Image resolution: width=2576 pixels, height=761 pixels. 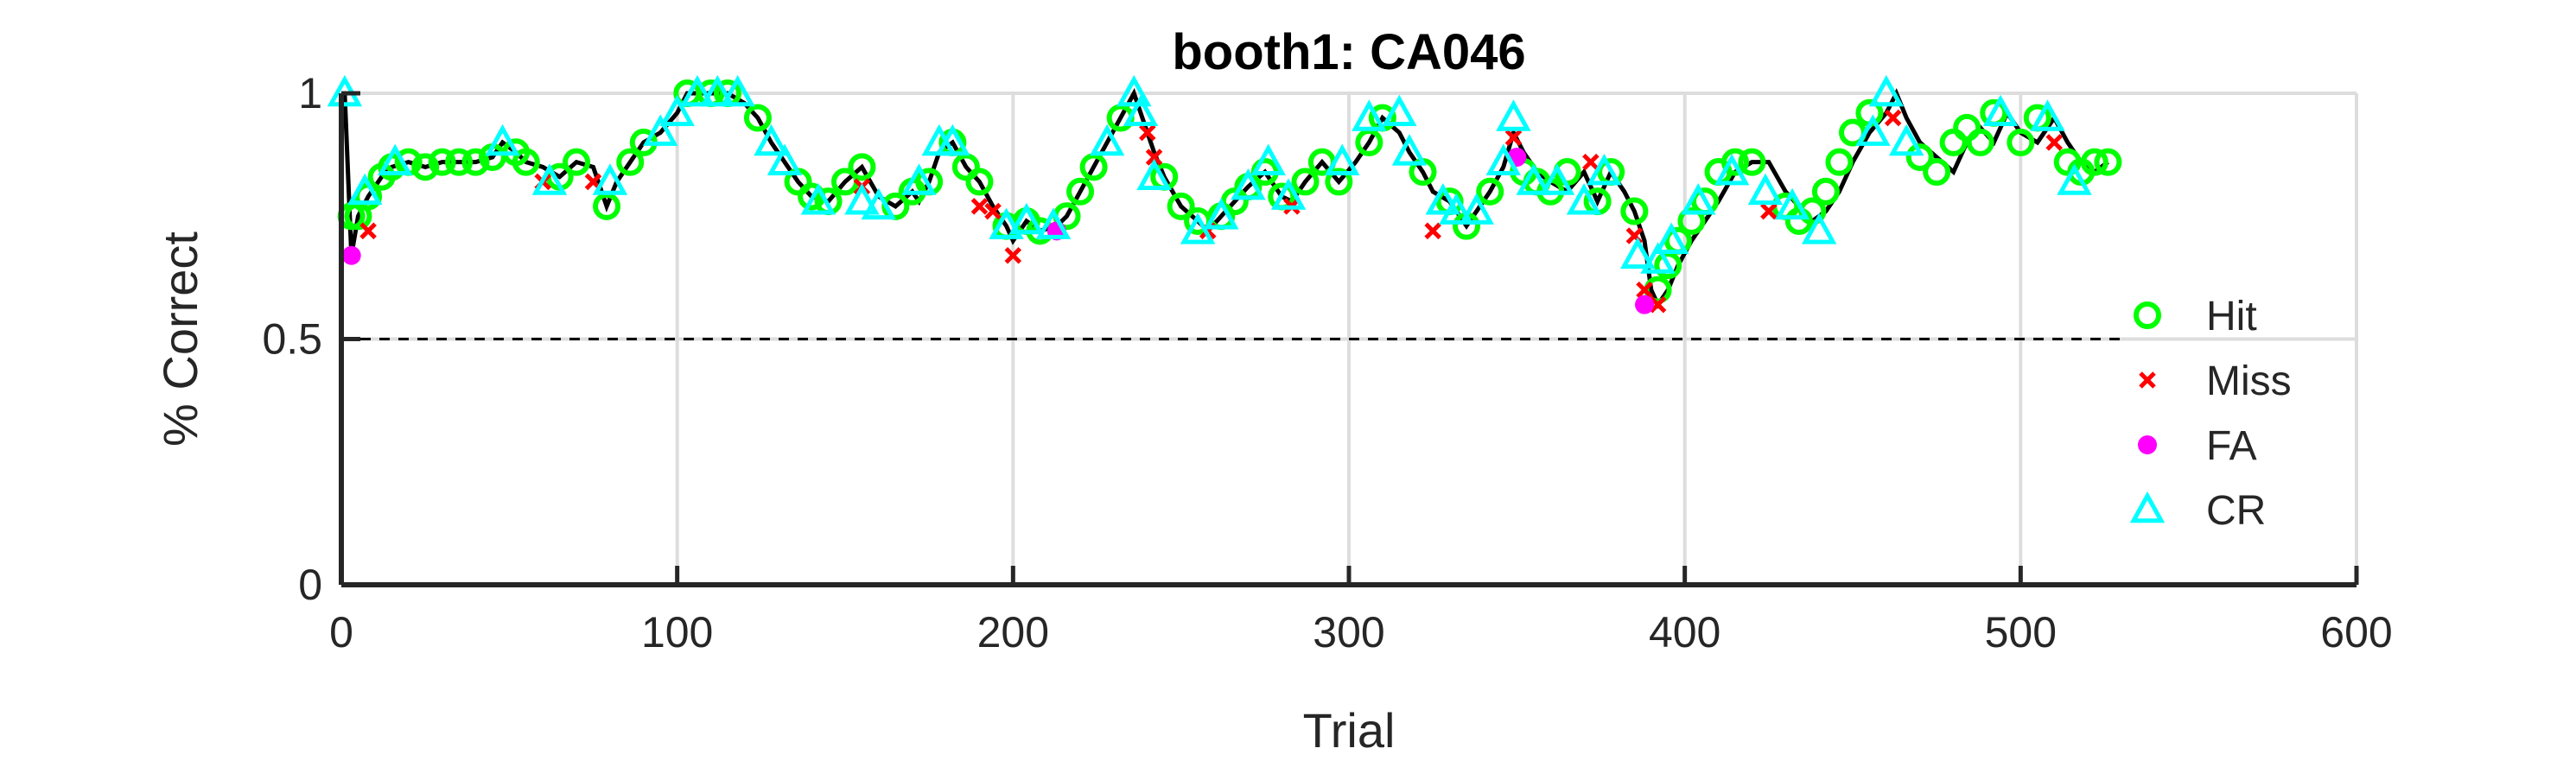 I want to click on y-tick-label: 0, so click(x=310, y=585).